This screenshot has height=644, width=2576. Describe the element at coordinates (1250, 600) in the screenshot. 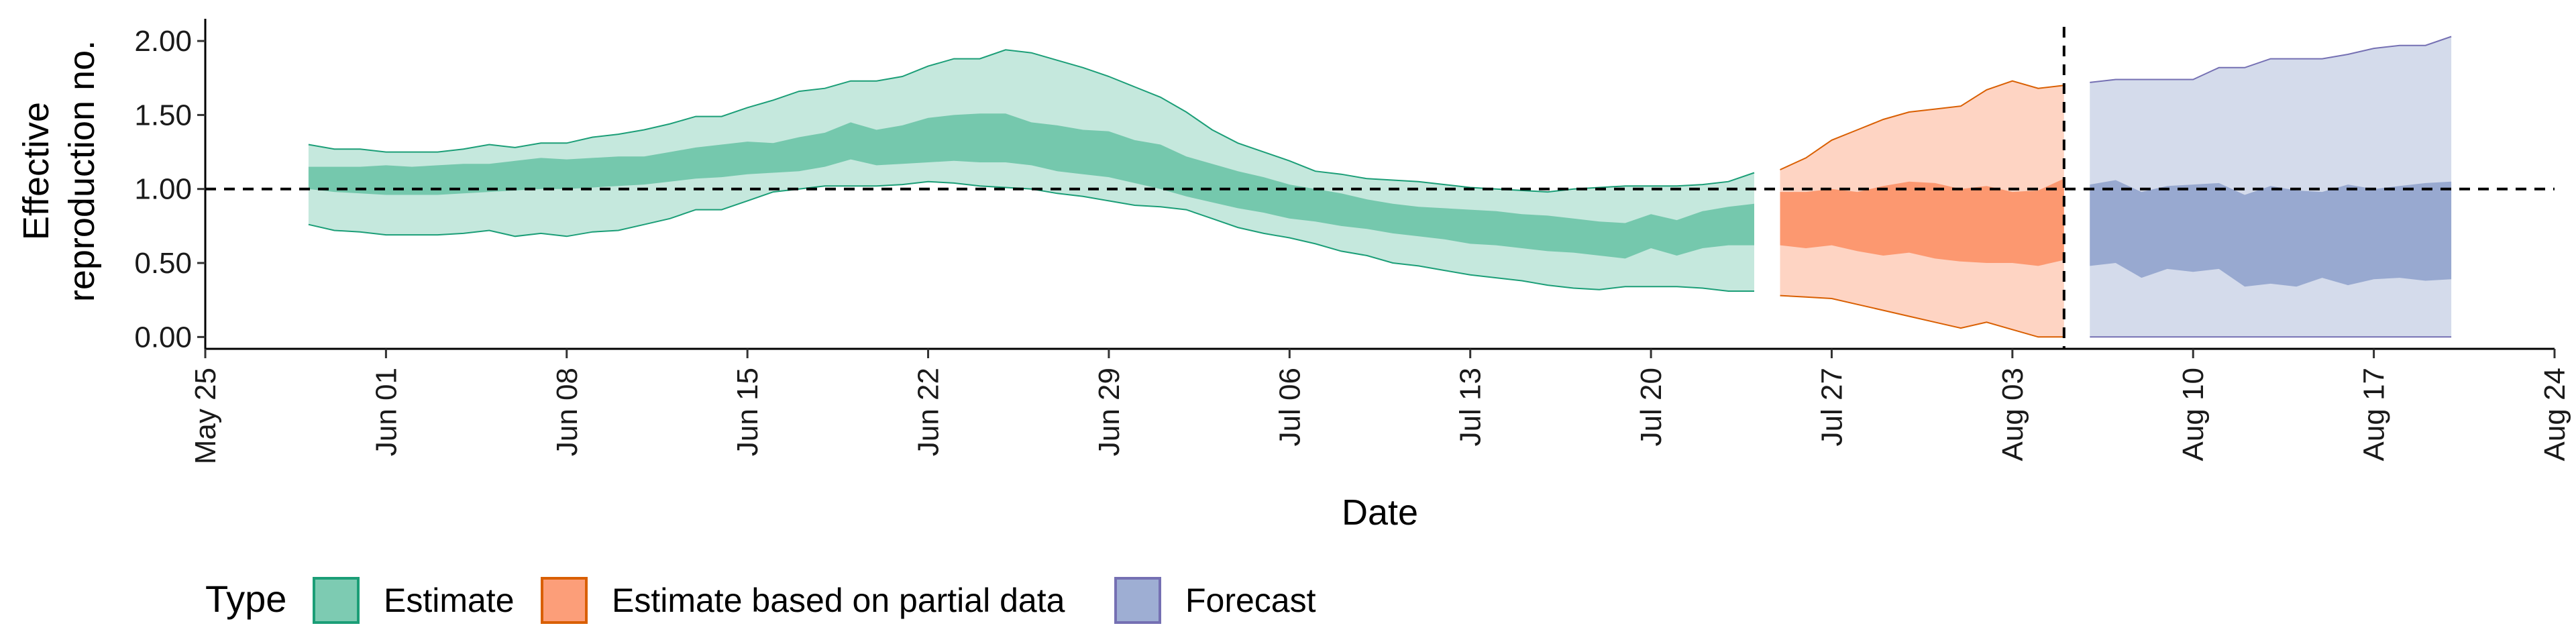

I see `legend-label-forecast: Forecast` at that location.